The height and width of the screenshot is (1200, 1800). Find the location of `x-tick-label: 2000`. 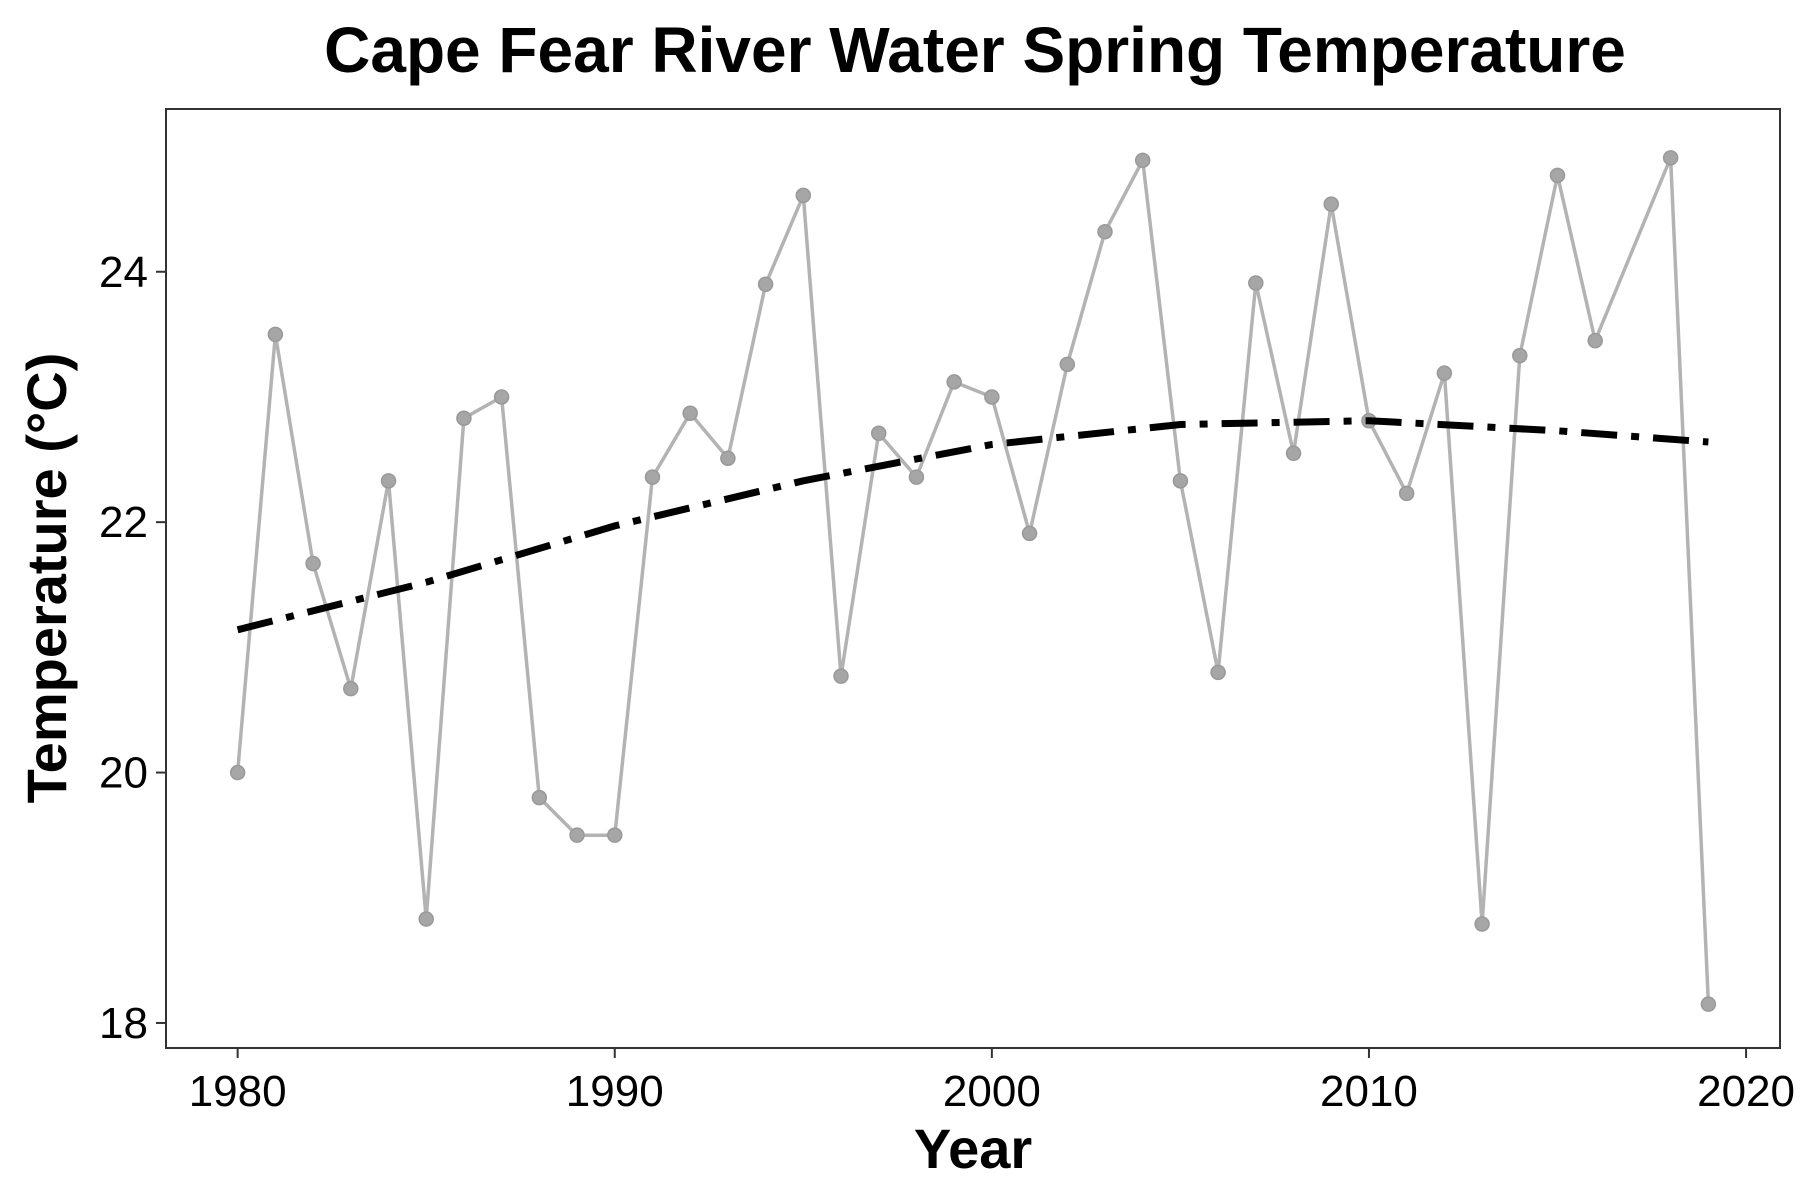

x-tick-label: 2000 is located at coordinates (992, 1091).